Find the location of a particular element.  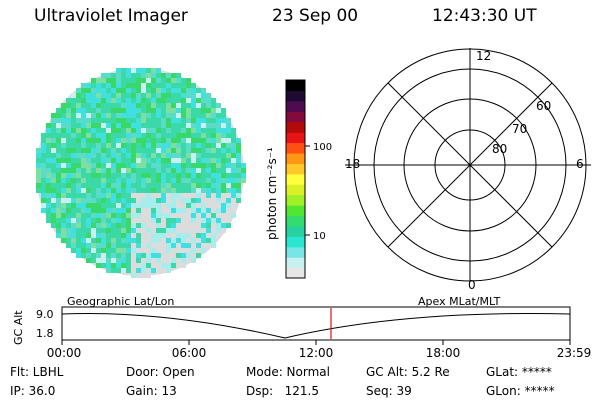

status-seq: Seq: 39 is located at coordinates (389, 391).